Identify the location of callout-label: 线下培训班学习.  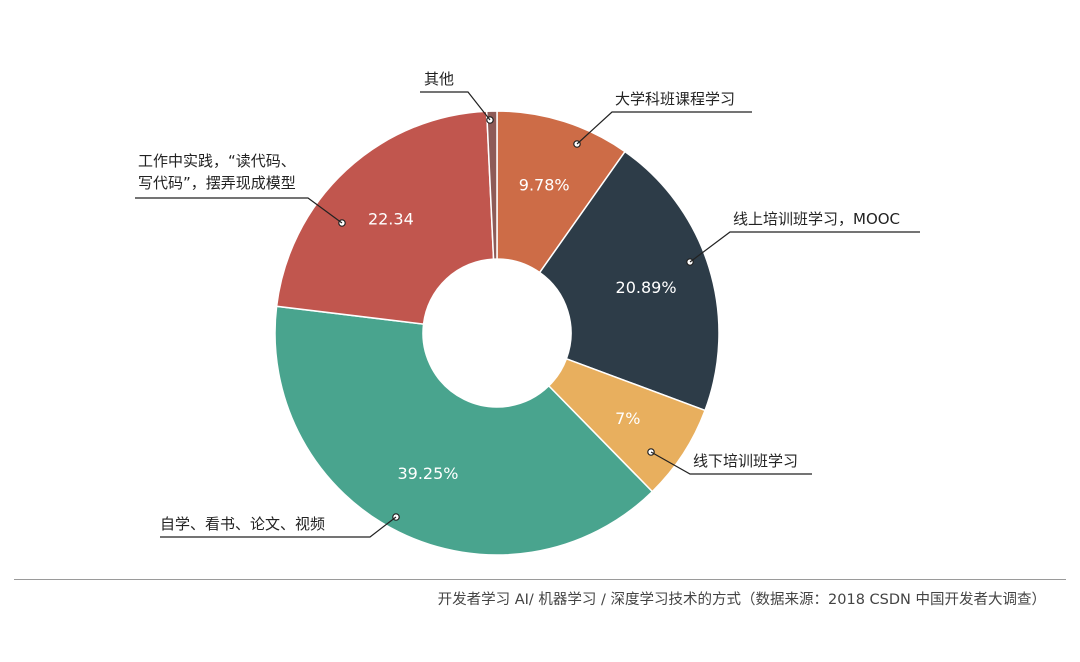
(745, 461).